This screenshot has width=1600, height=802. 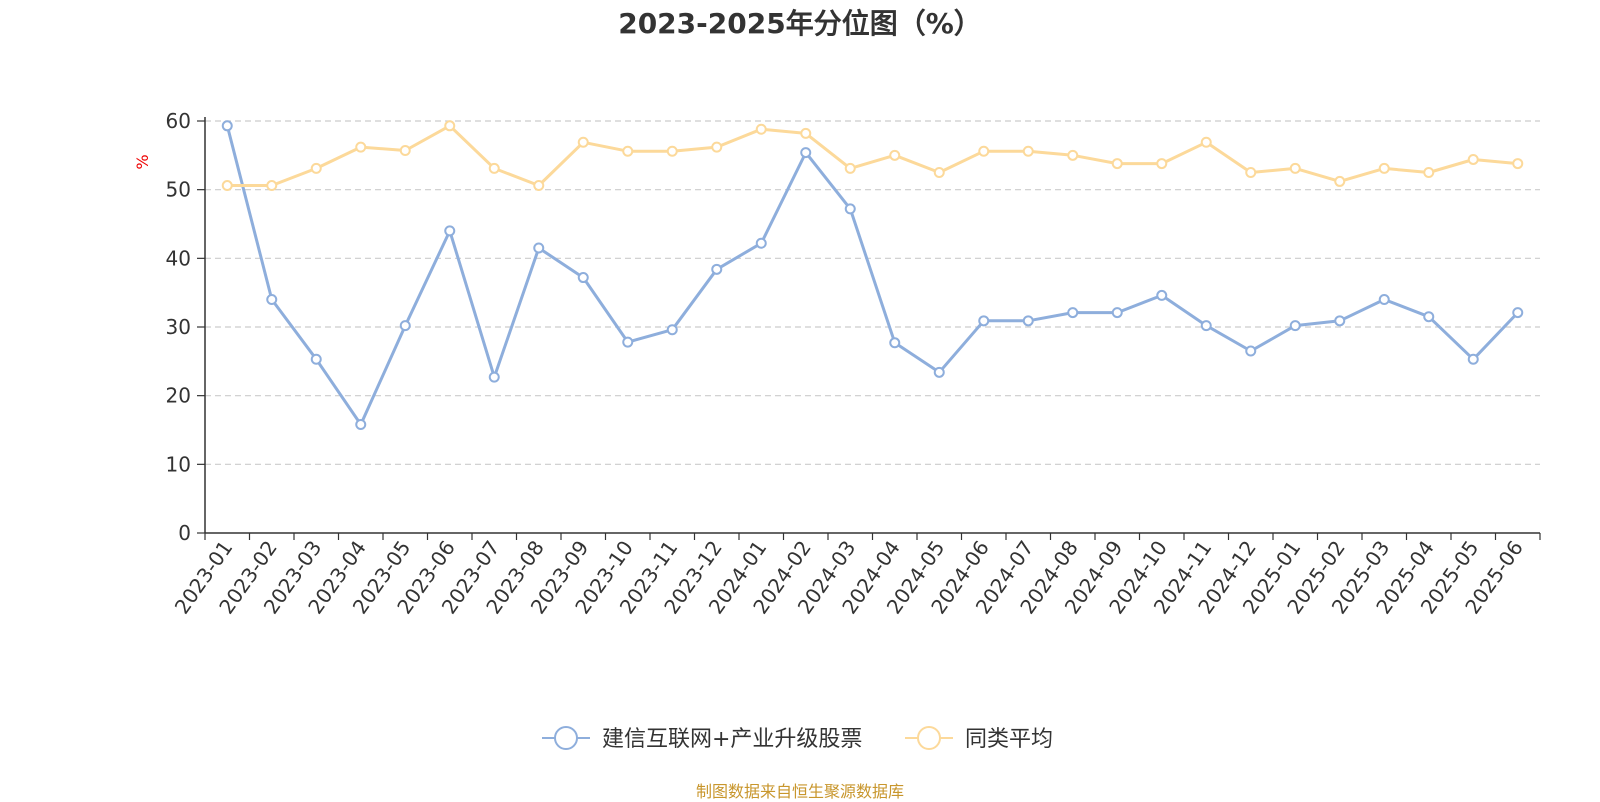 I want to click on y-axis-label: %, so click(x=142, y=161).